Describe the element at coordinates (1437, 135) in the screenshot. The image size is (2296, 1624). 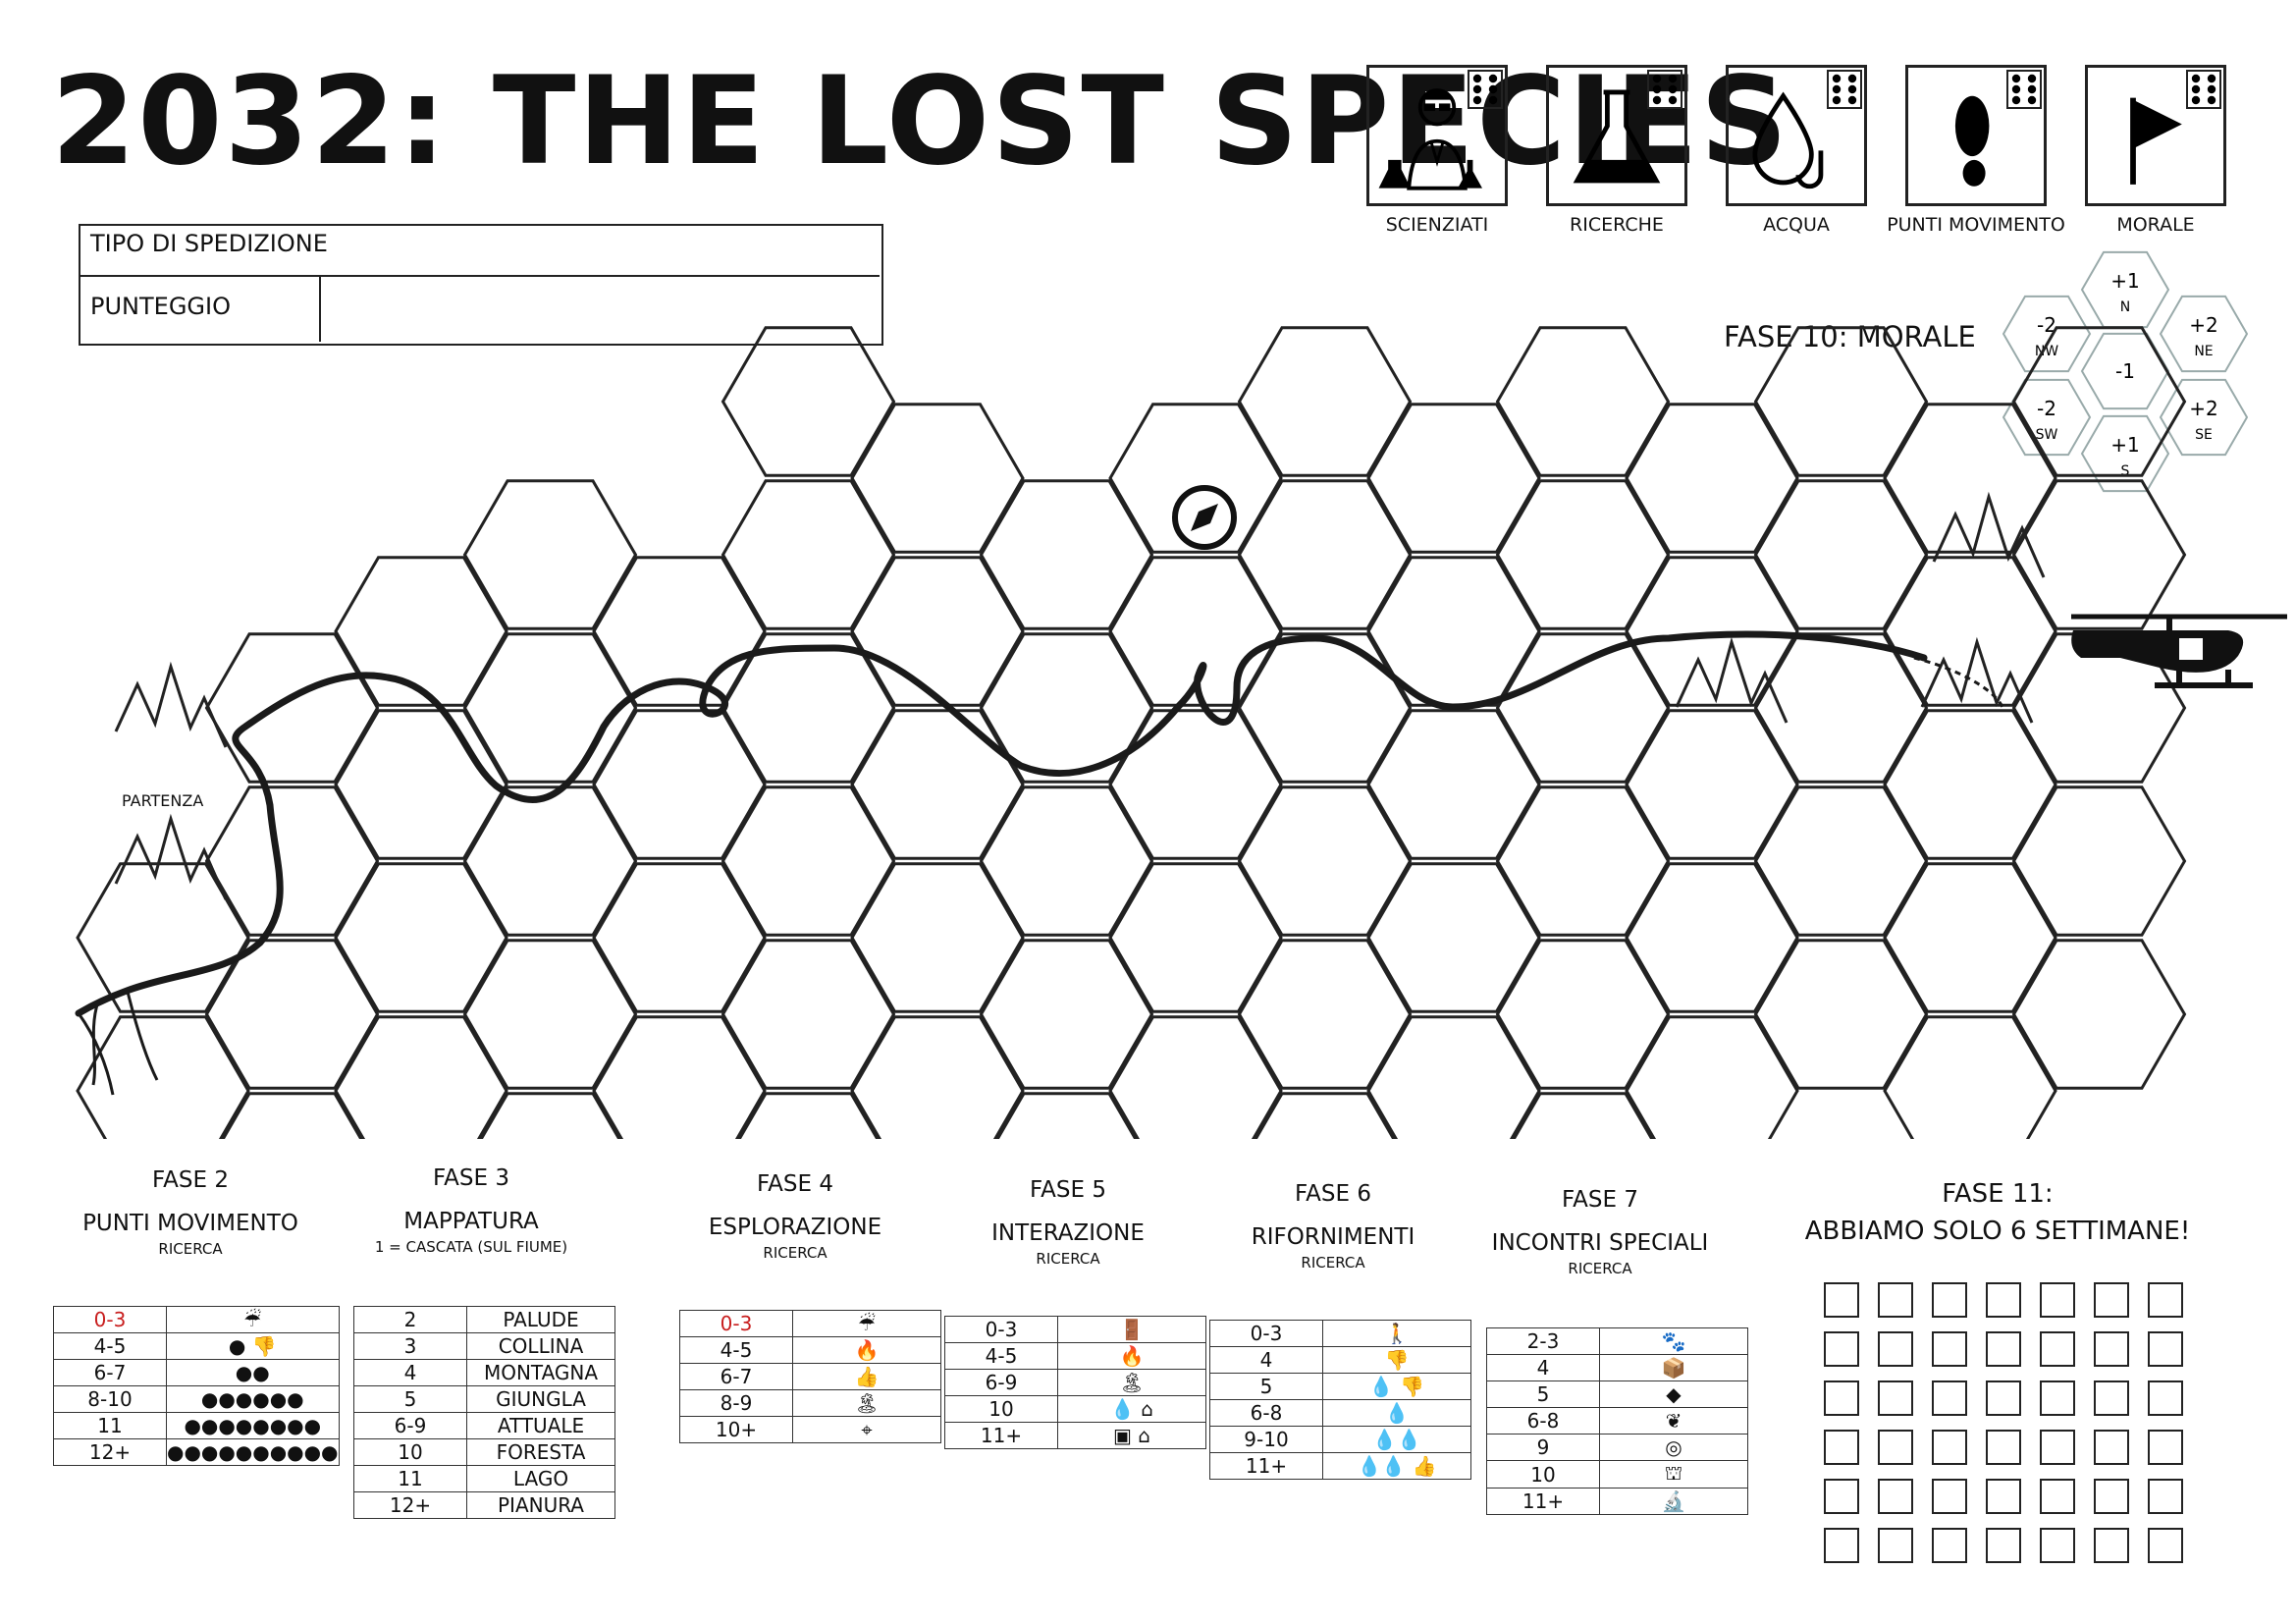
I see `scientists-box` at that location.